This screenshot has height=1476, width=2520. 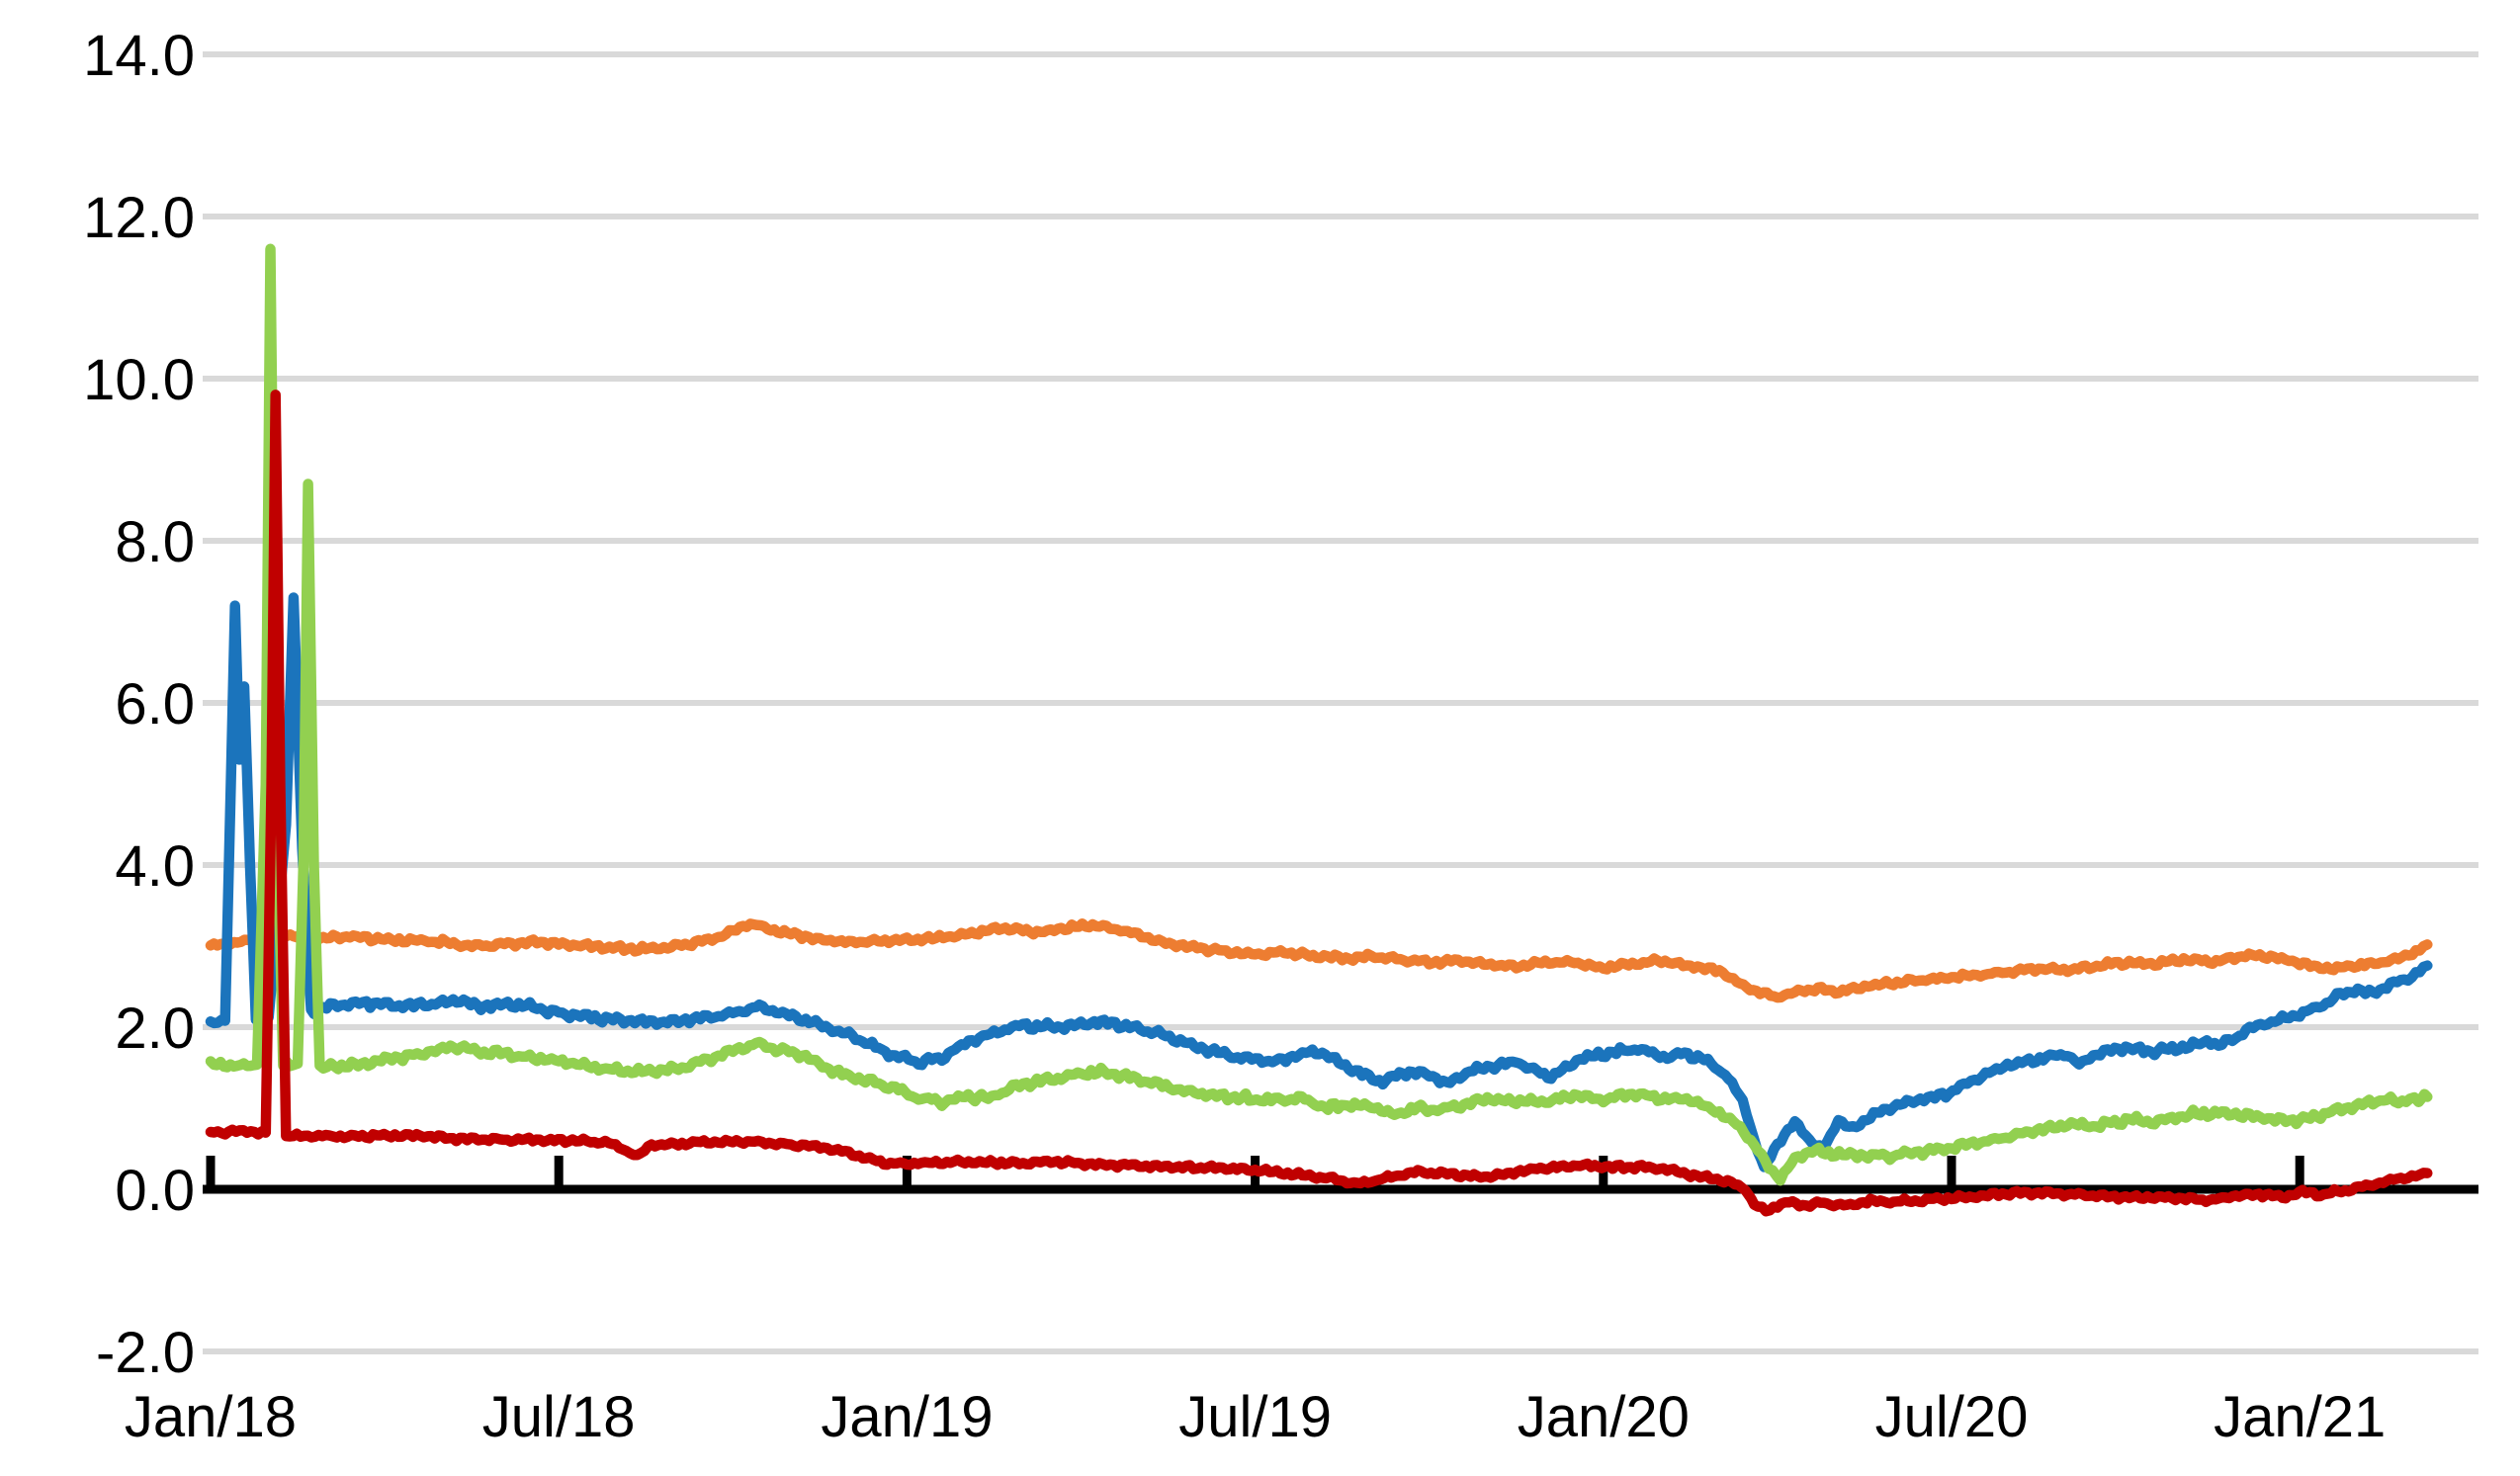 What do you see at coordinates (145, 1353) in the screenshot?
I see `y-tick-label--2.0: -2.0` at bounding box center [145, 1353].